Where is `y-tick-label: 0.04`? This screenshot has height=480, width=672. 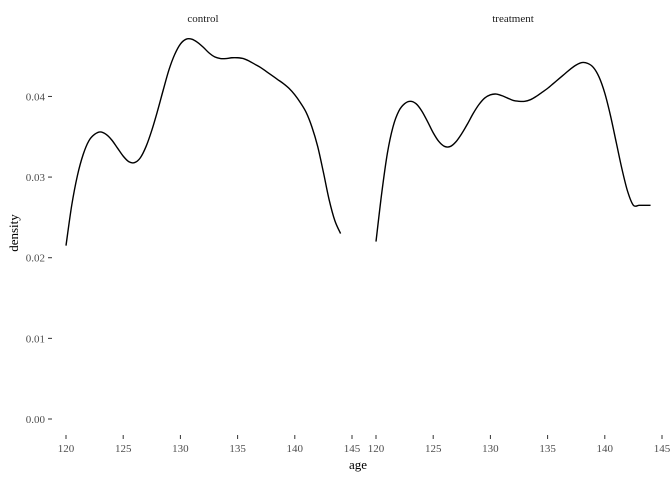 y-tick-label: 0.04 is located at coordinates (36, 97).